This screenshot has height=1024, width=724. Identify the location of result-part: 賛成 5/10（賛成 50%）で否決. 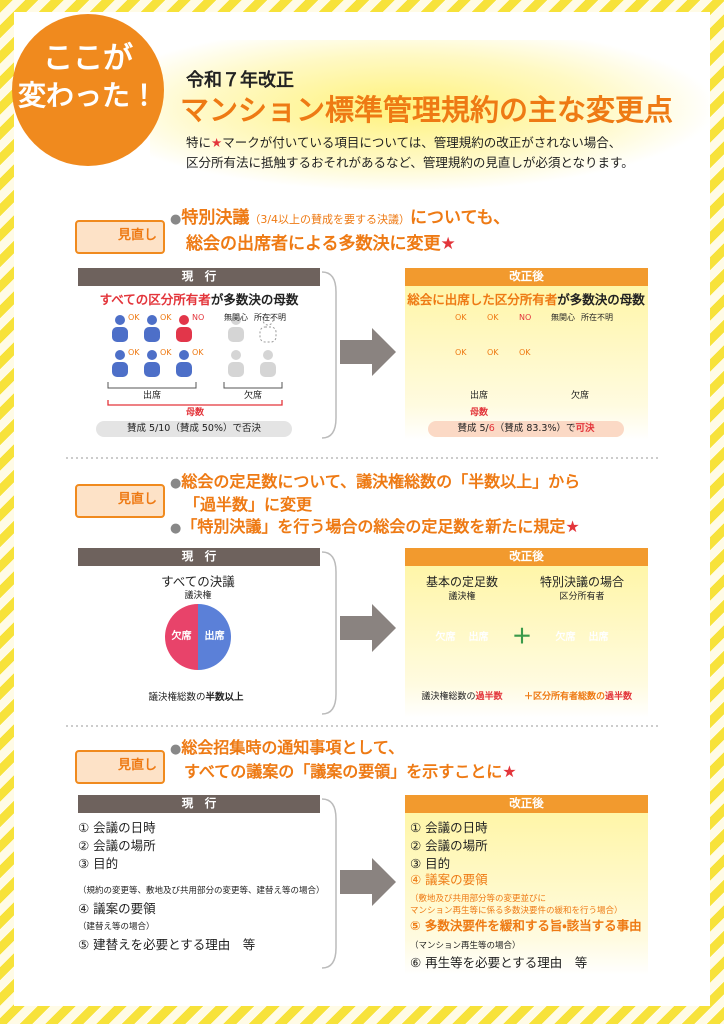
(194, 428).